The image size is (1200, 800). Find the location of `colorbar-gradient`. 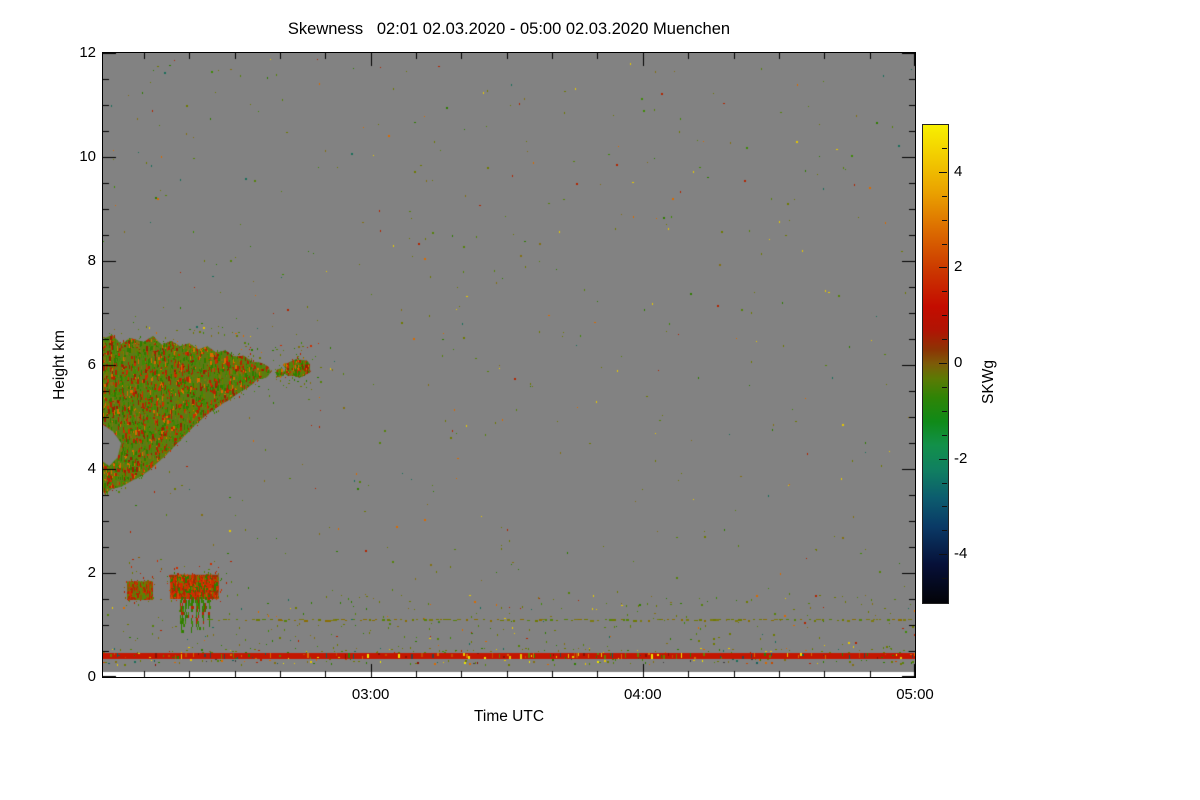

colorbar-gradient is located at coordinates (935, 364).